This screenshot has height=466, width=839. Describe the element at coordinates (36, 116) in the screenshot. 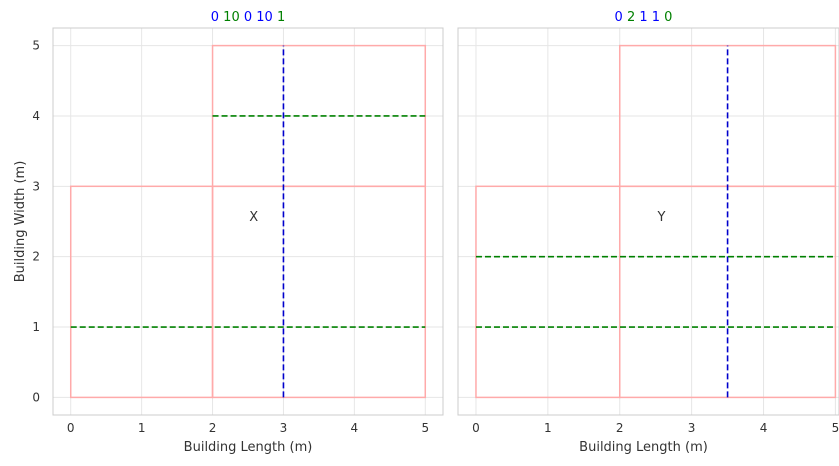

I see `y-tick-label: 4` at that location.